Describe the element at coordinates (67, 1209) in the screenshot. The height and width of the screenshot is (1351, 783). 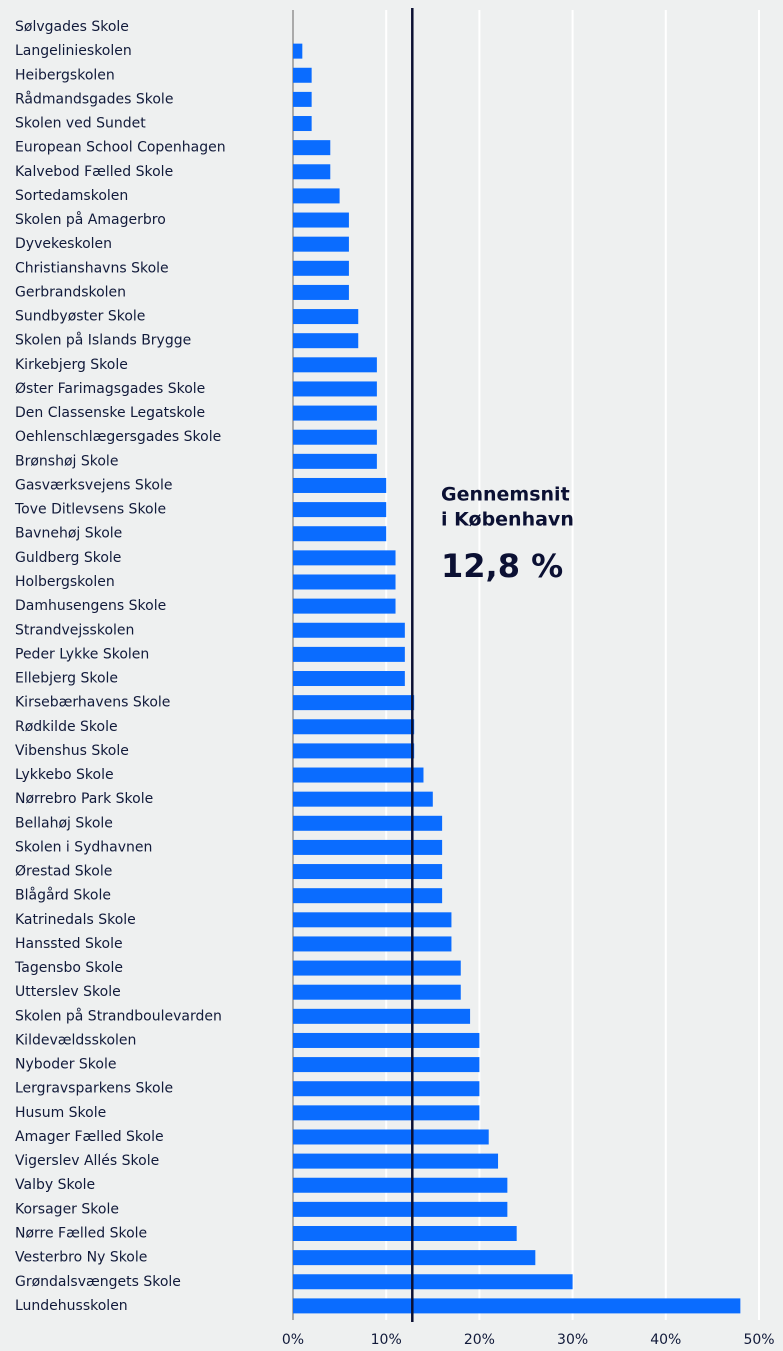
I see `category-label: Korsager Skole` at that location.